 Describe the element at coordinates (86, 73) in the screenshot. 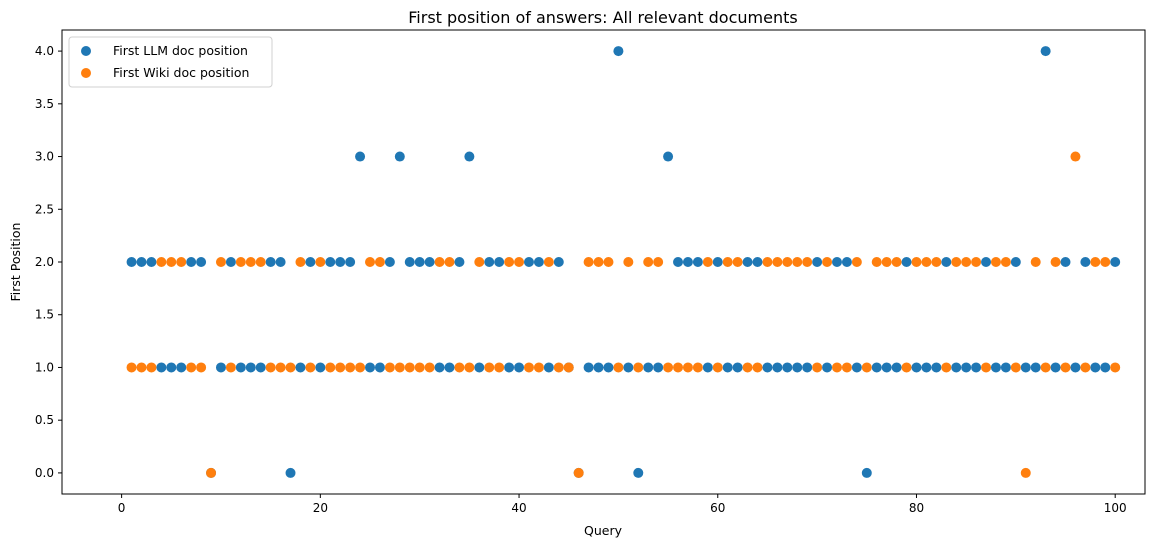

I see `legend-marker-wiki` at that location.